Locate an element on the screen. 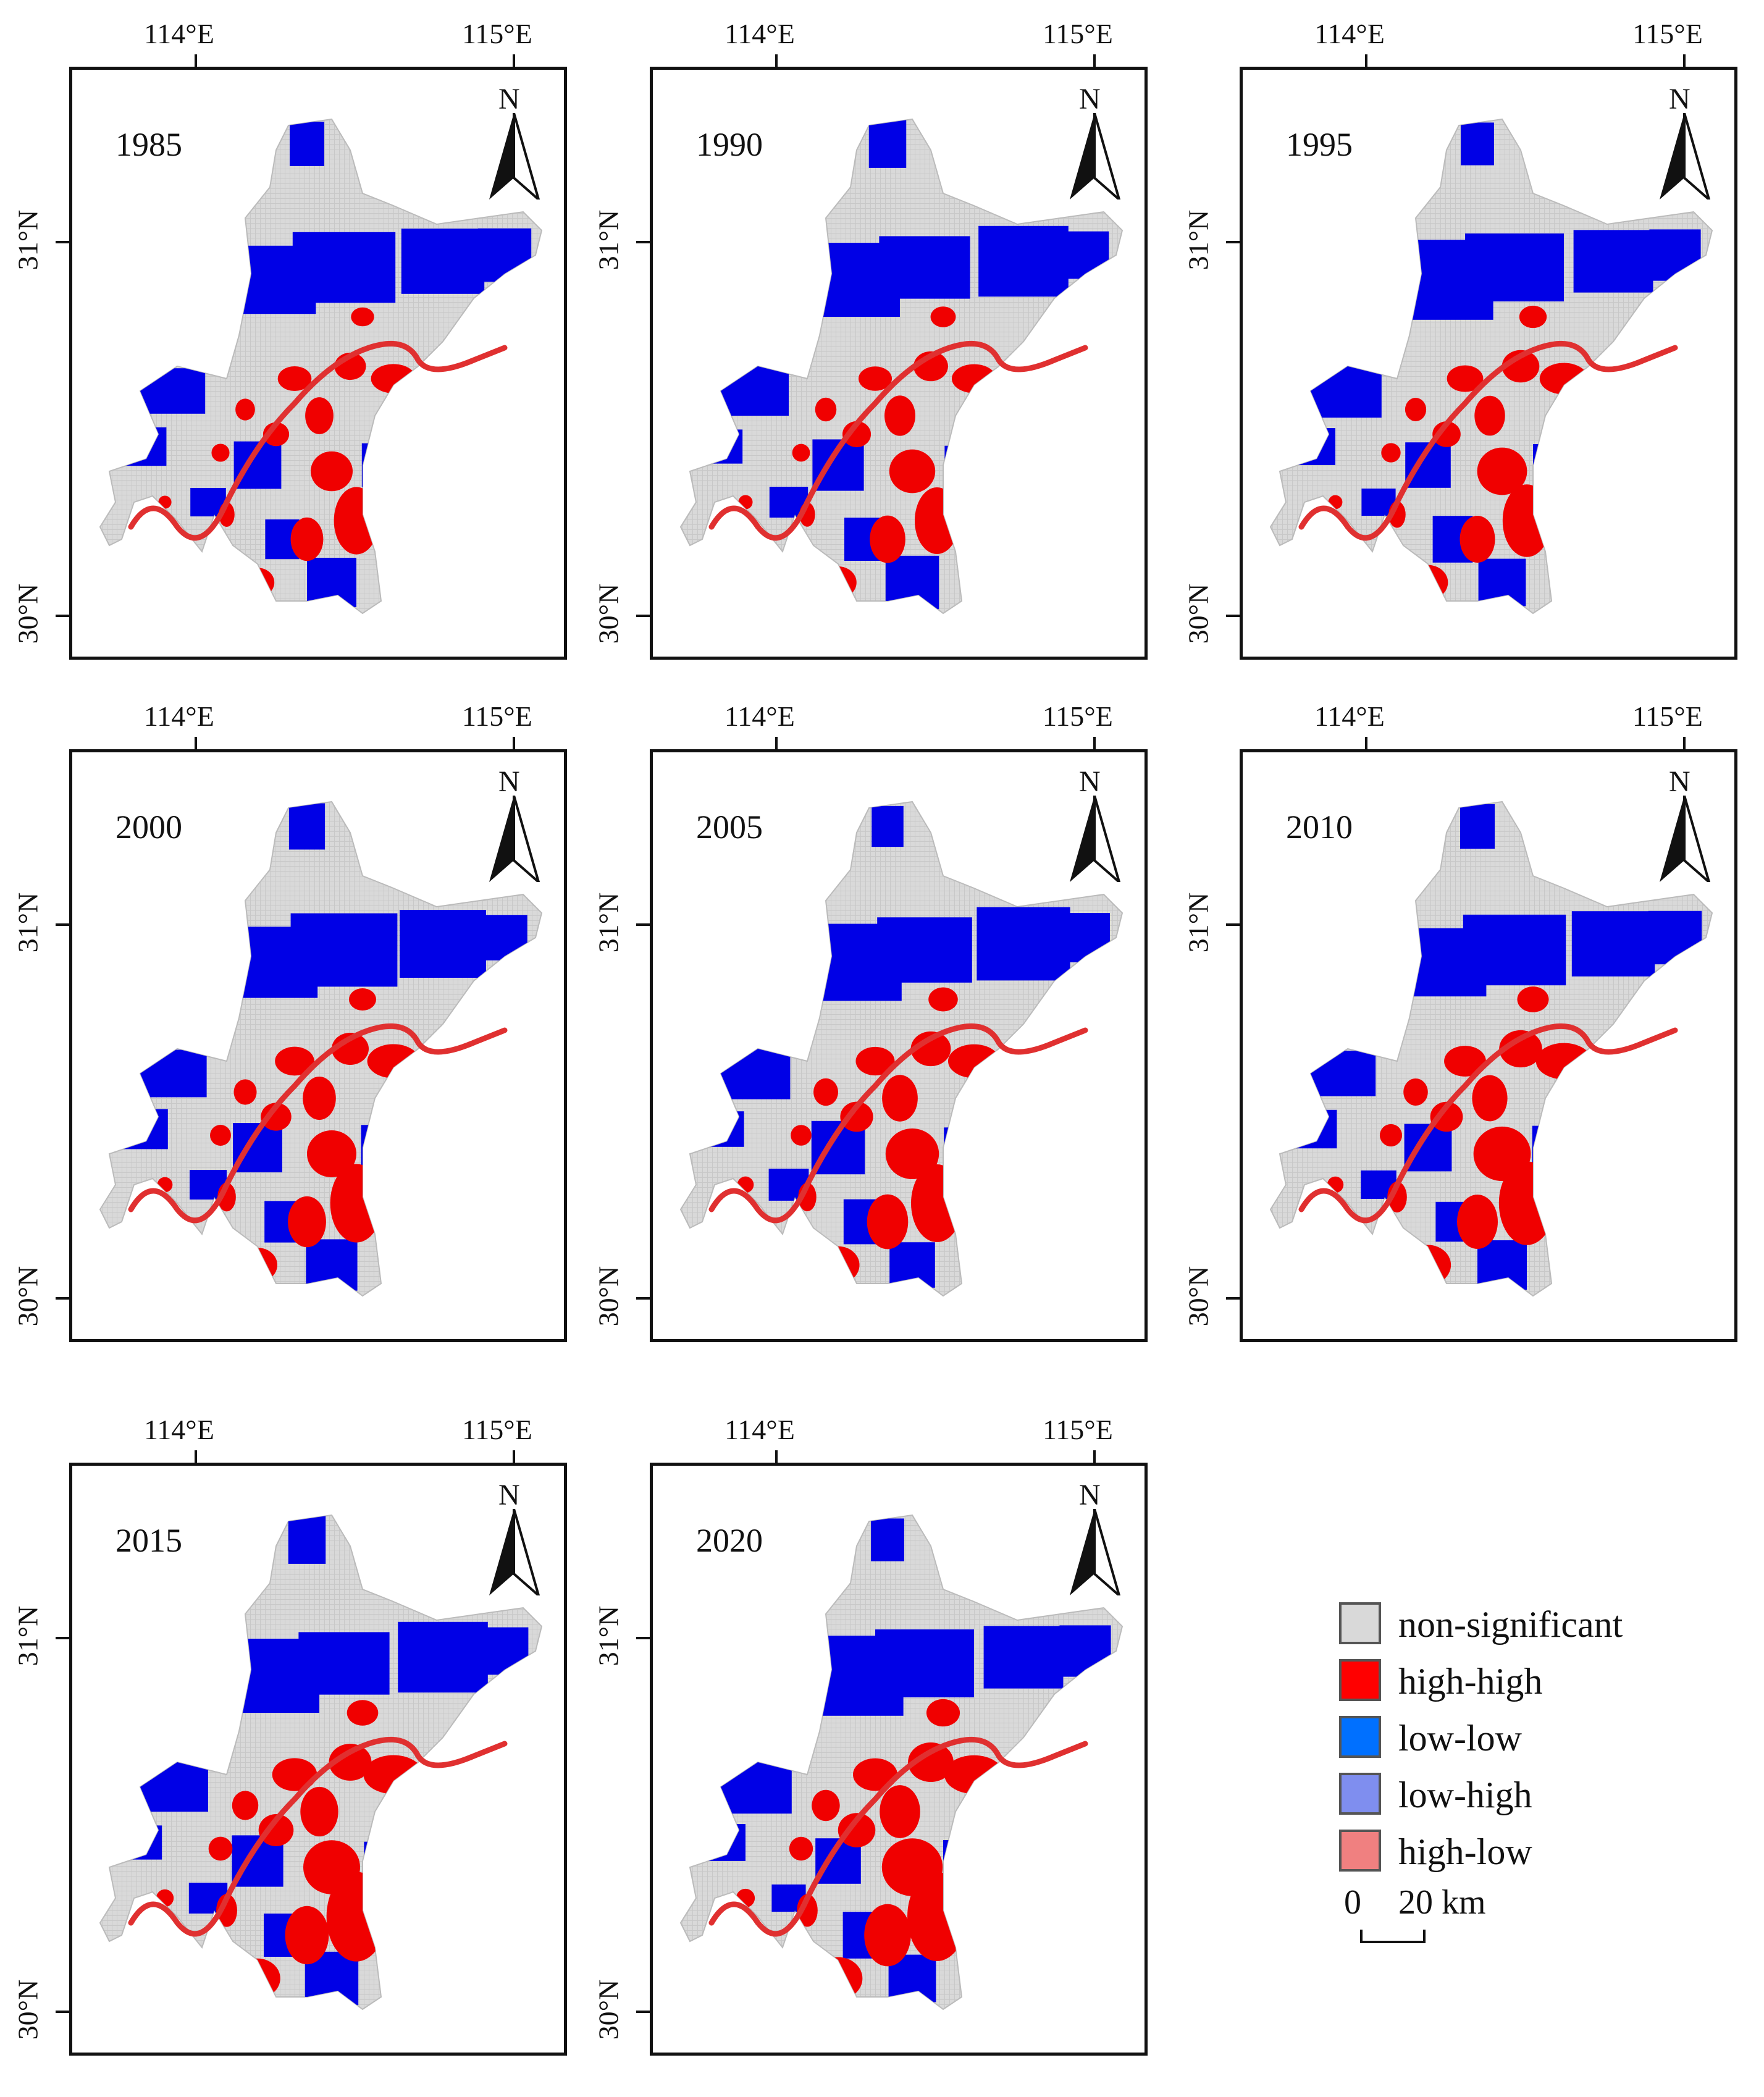 Image resolution: width=1764 pixels, height=2097 pixels. legend-item-high-low: high-low is located at coordinates (1538, 1851).